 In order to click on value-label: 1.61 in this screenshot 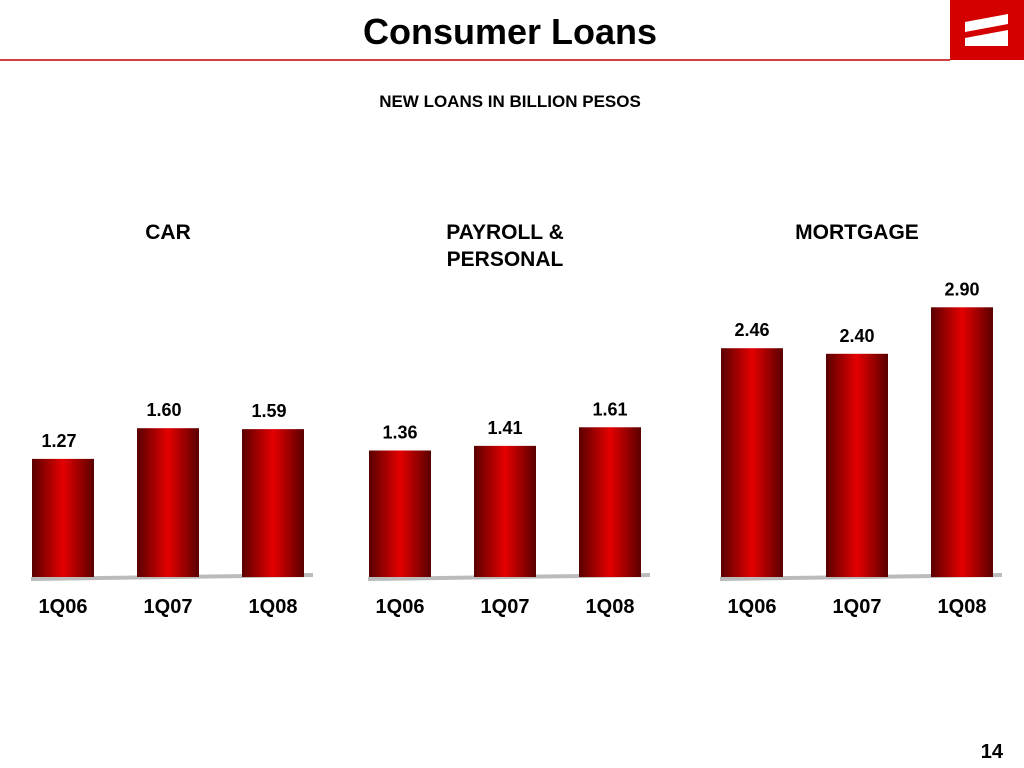, I will do `click(609, 409)`.